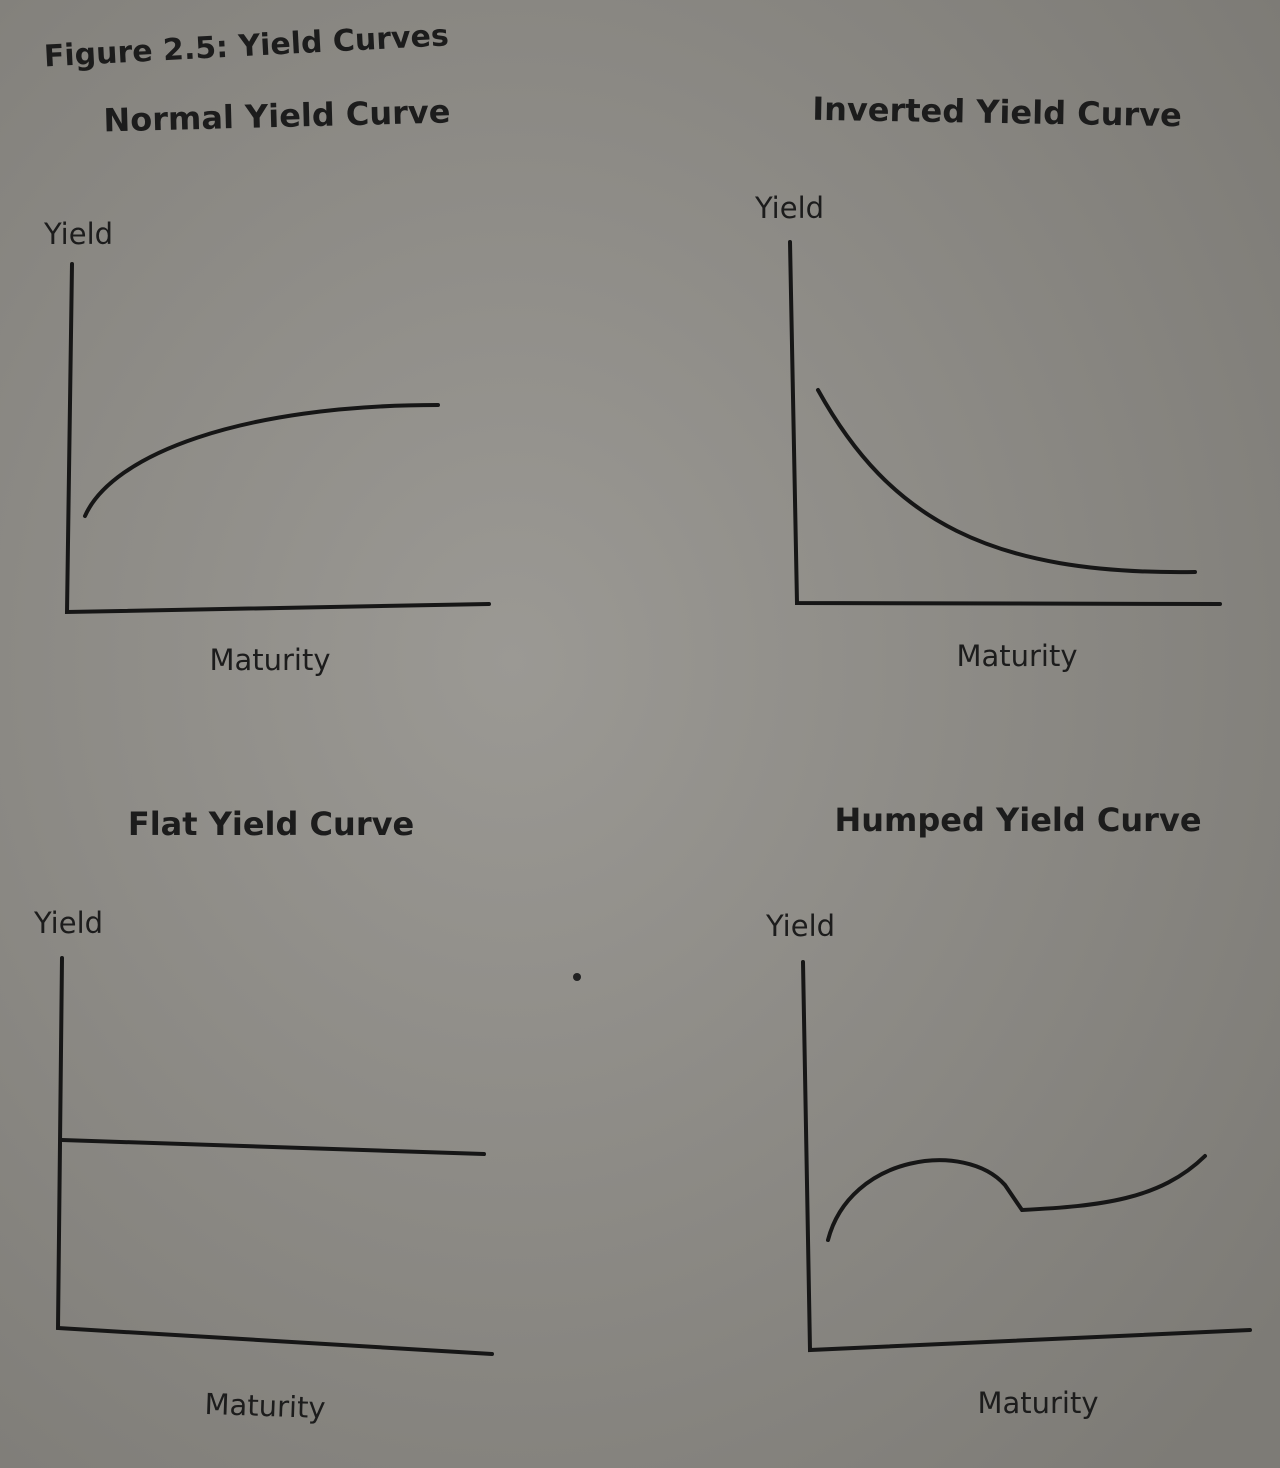 Image resolution: width=1280 pixels, height=1468 pixels. What do you see at coordinates (577, 977) in the screenshot?
I see `speck` at bounding box center [577, 977].